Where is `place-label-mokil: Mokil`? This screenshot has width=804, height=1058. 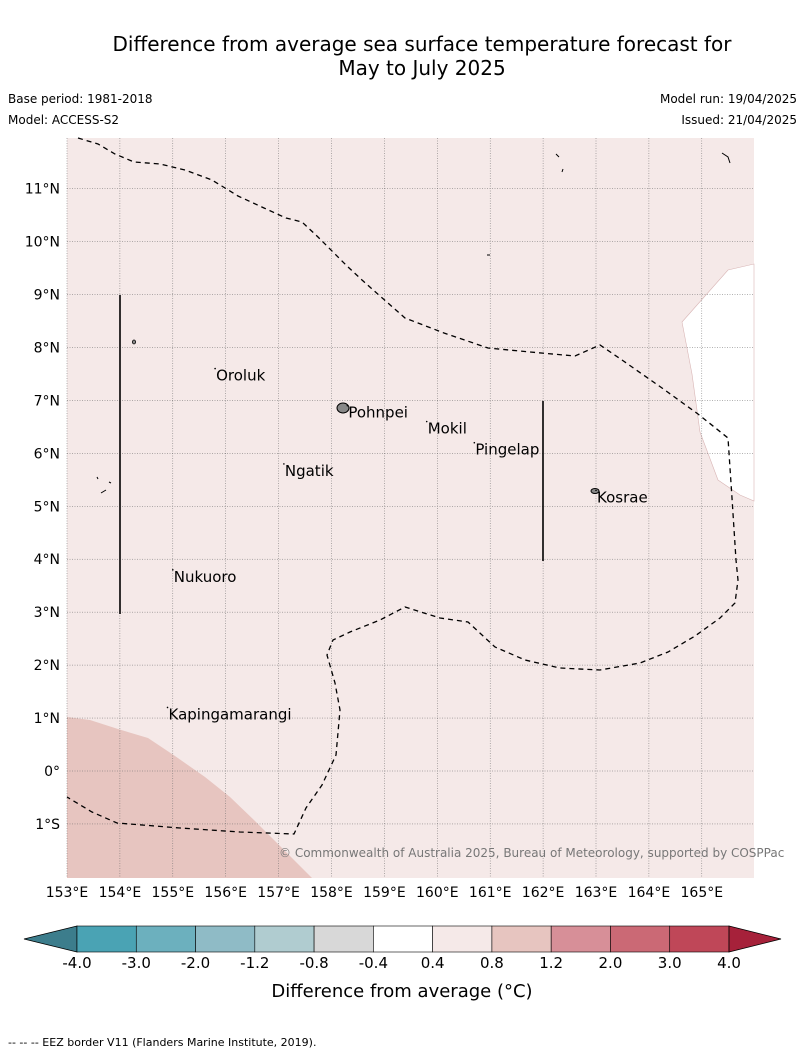 place-label-mokil: Mokil is located at coordinates (447, 429).